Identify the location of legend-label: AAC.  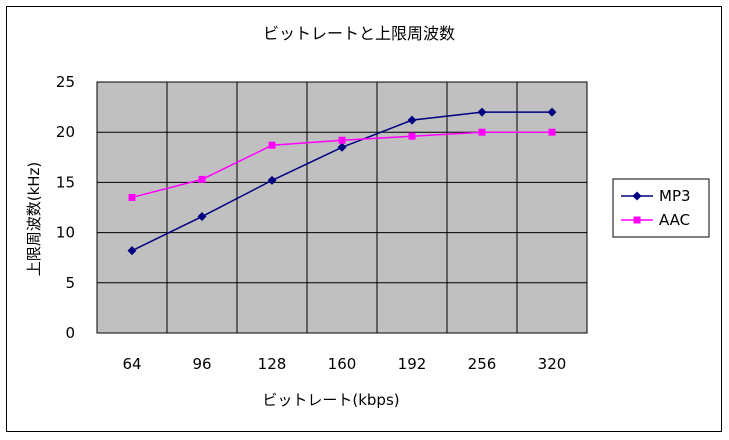
(674, 220).